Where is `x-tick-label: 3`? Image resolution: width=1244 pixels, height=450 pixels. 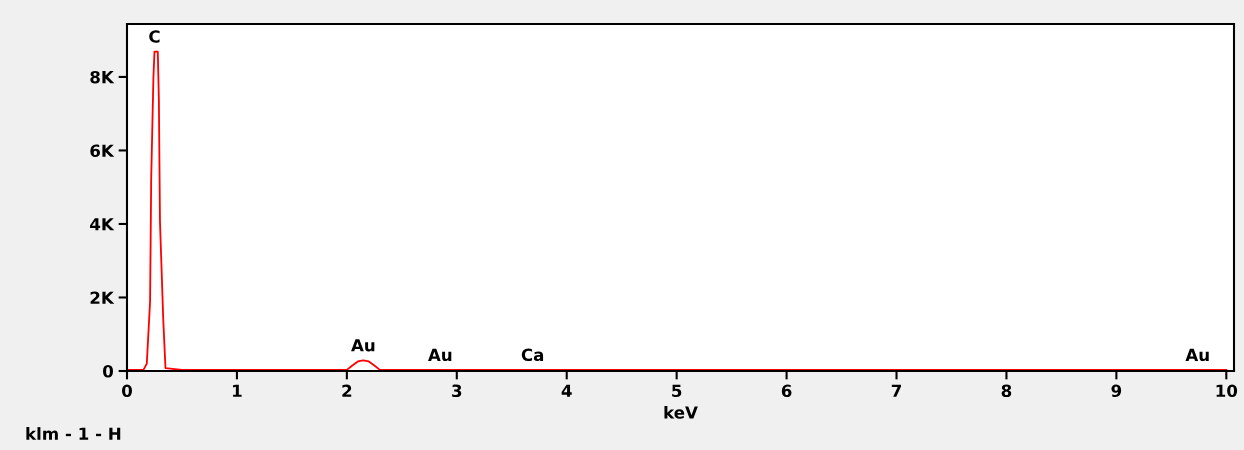 x-tick-label: 3 is located at coordinates (457, 391).